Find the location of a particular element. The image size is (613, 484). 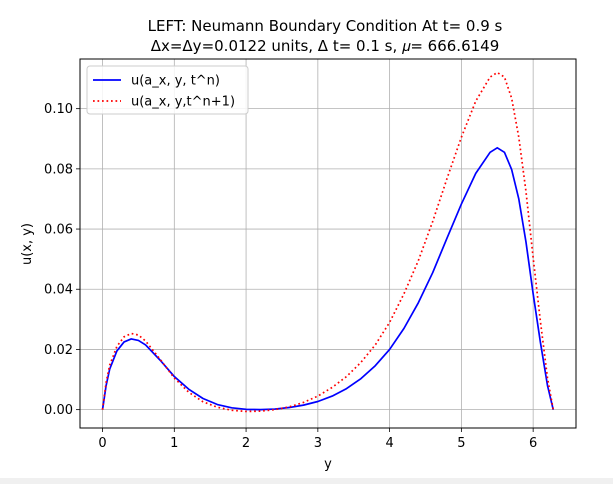

y-tick-label: 0.10 is located at coordinates (58, 109).